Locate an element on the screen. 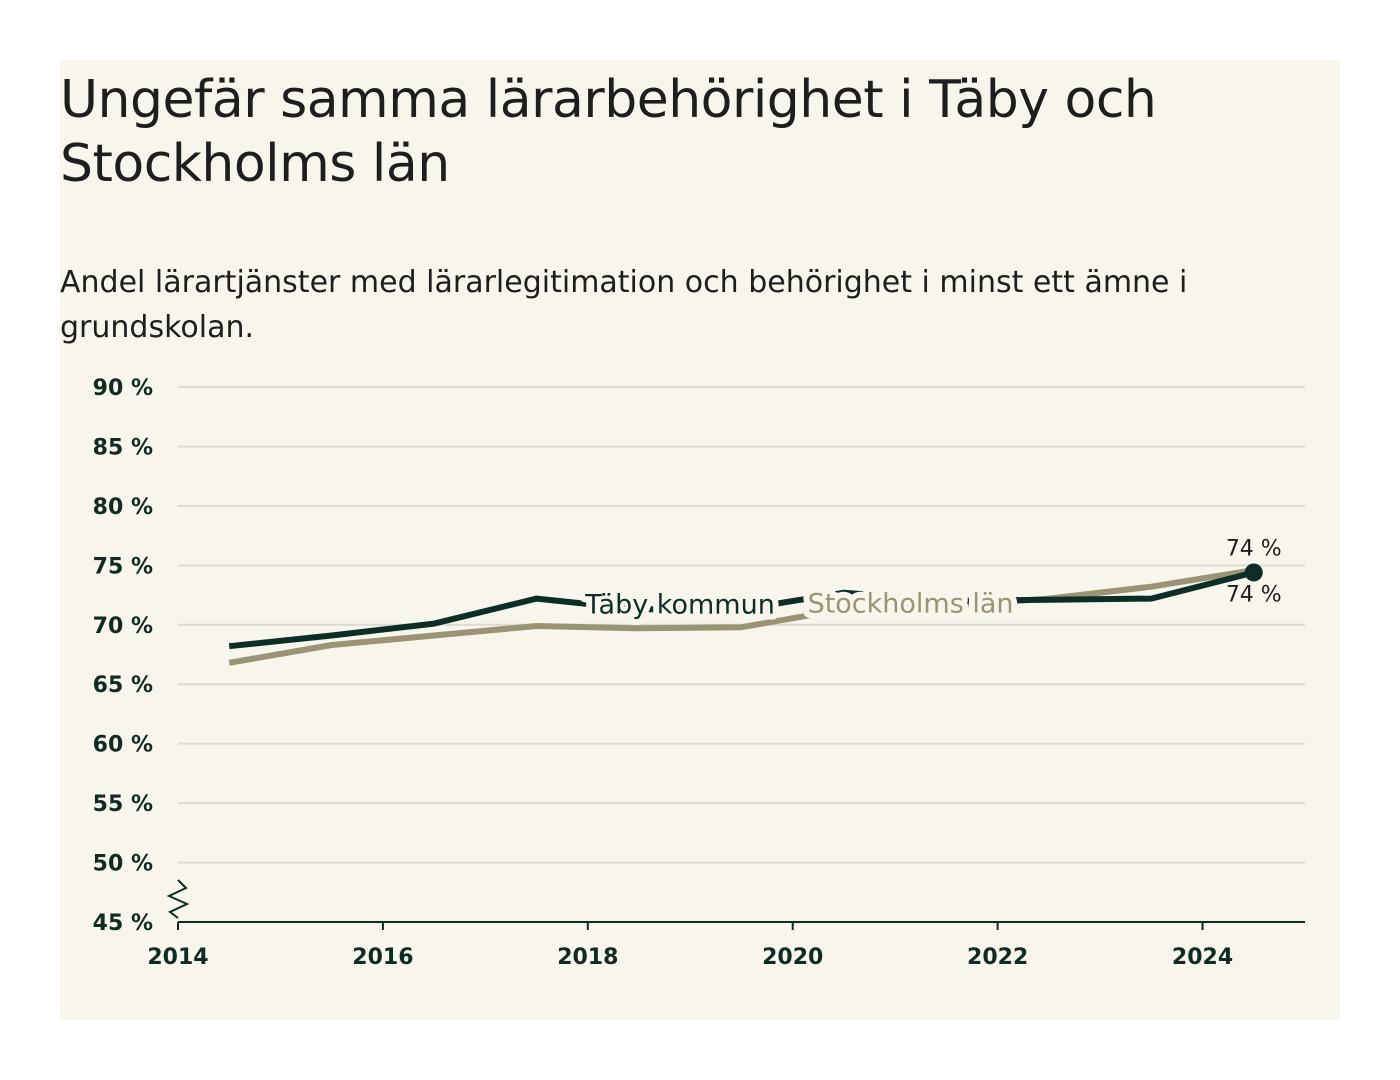  y-tick-label: 80 % is located at coordinates (123, 507).